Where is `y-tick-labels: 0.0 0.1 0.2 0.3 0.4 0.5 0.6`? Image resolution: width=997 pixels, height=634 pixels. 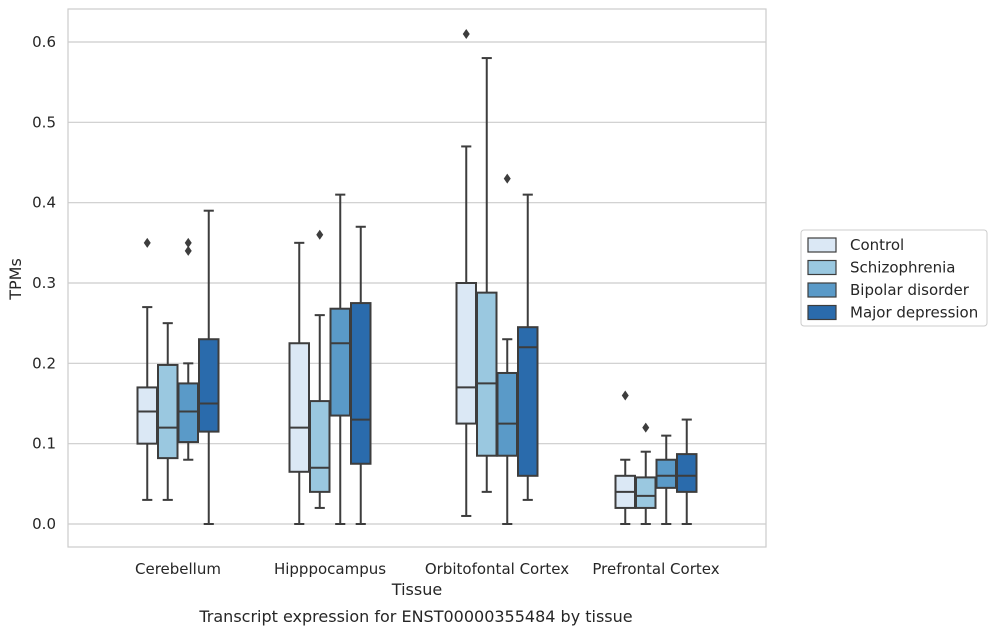
y-tick-labels: 0.0 0.1 0.2 0.3 0.4 0.5 0.6 is located at coordinates (44, 283).